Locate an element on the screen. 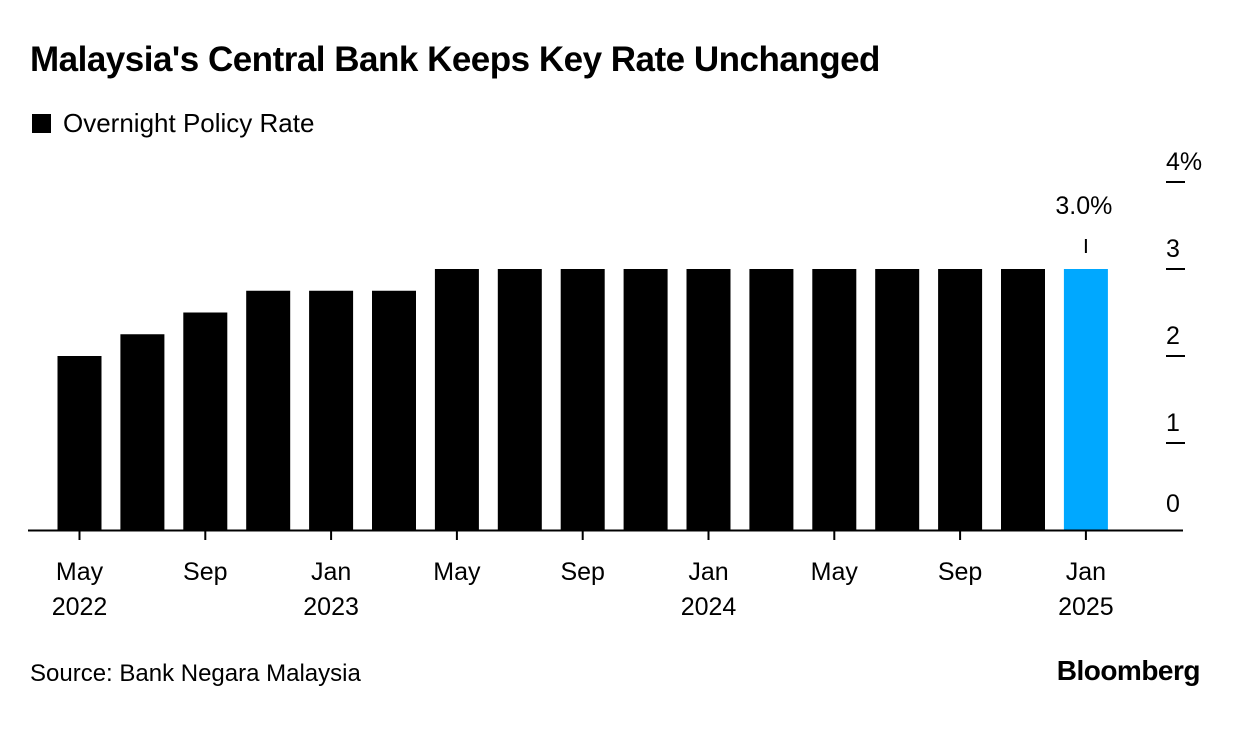  y-tick-label: 4% is located at coordinates (1184, 162).